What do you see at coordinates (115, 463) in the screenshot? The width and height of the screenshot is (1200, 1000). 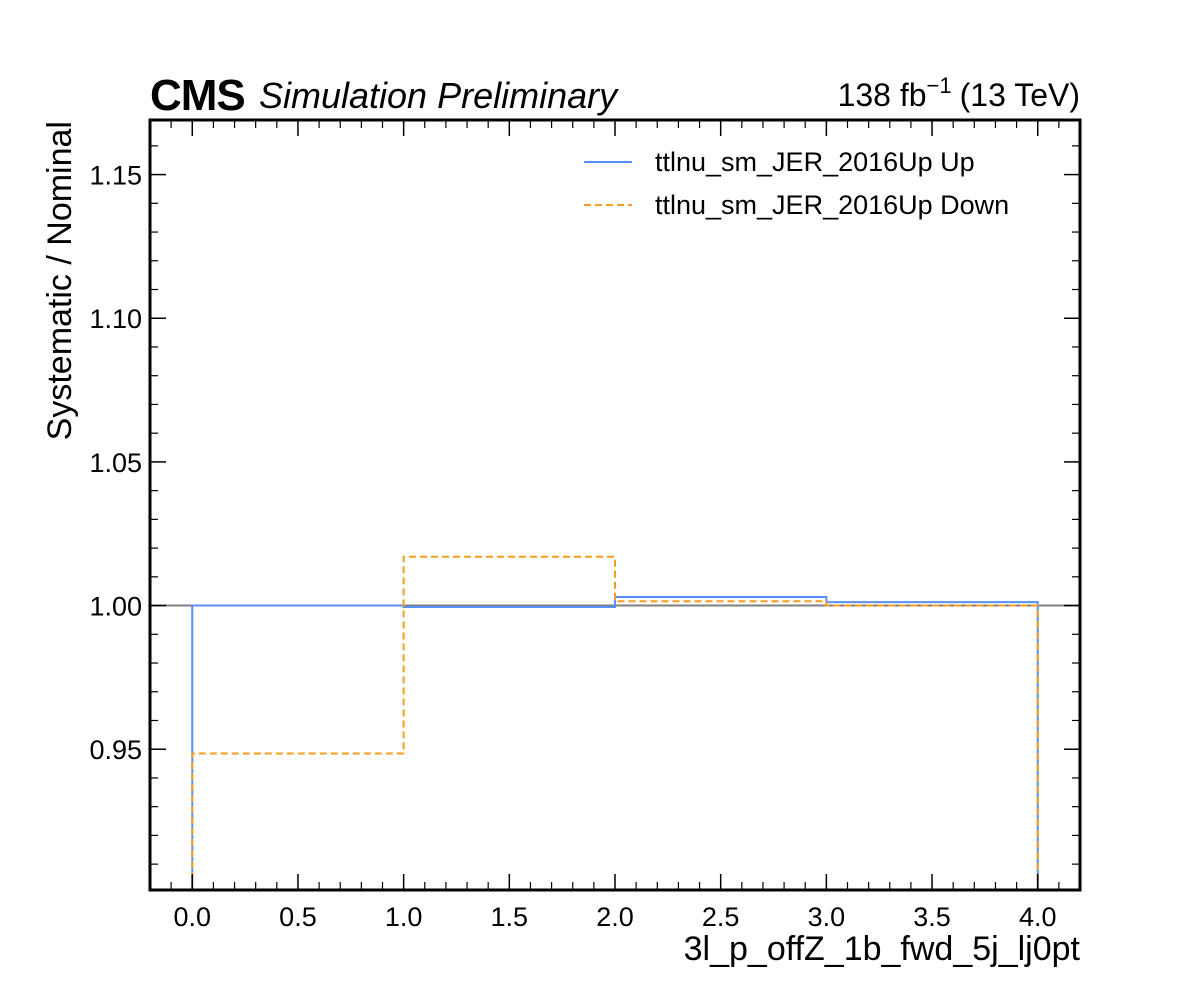 I see `y-tick-label-2: 1.05` at bounding box center [115, 463].